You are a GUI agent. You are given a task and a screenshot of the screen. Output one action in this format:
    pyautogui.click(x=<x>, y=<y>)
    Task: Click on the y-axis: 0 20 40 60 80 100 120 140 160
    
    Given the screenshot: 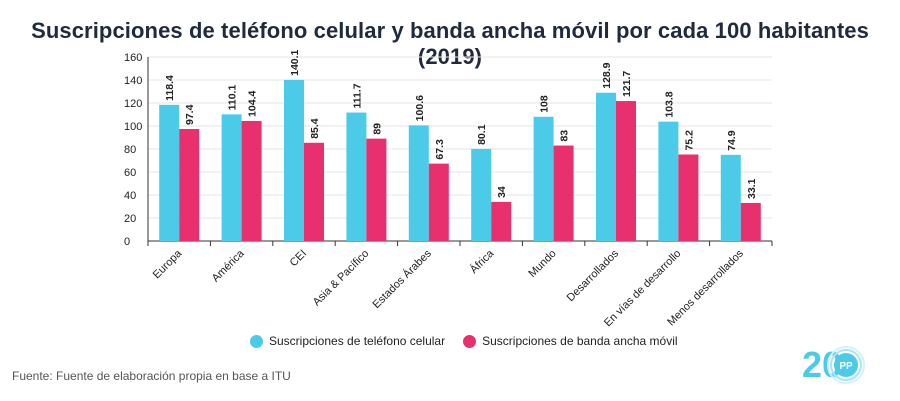 What is the action you would take?
    pyautogui.click(x=136, y=150)
    